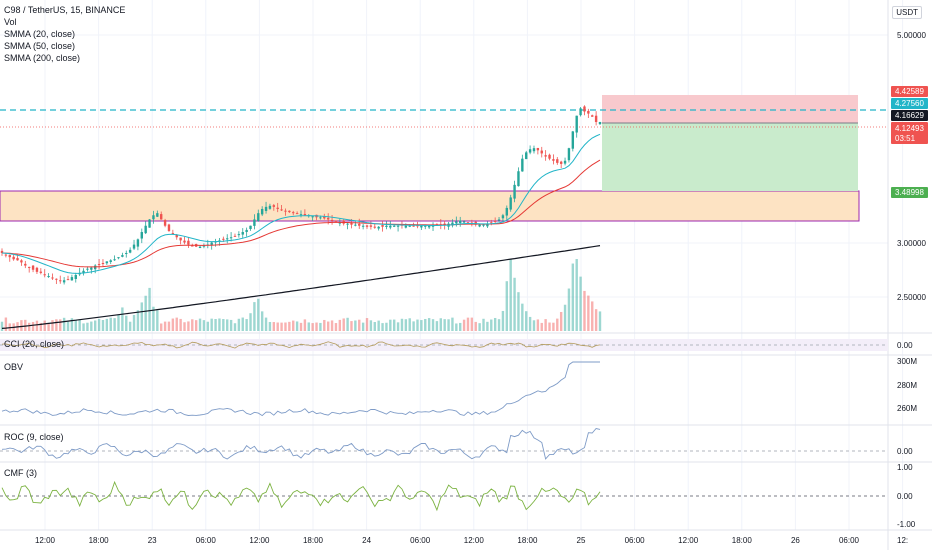 This screenshot has width=932, height=550. I want to click on take-profit-zone, so click(730, 157).